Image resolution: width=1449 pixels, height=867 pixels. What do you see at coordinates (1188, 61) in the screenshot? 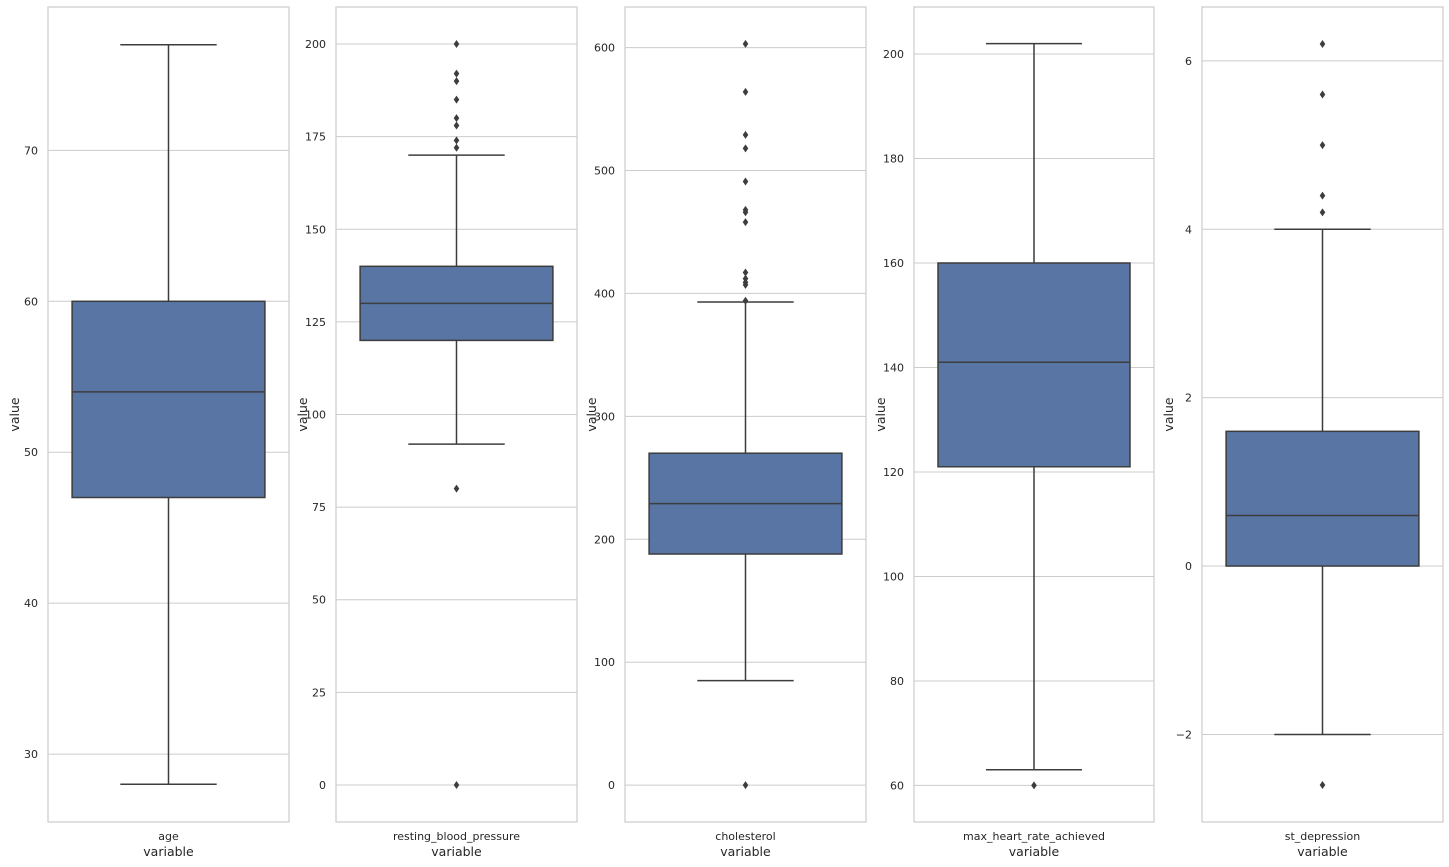
I see `y-tick-label: 6` at bounding box center [1188, 61].